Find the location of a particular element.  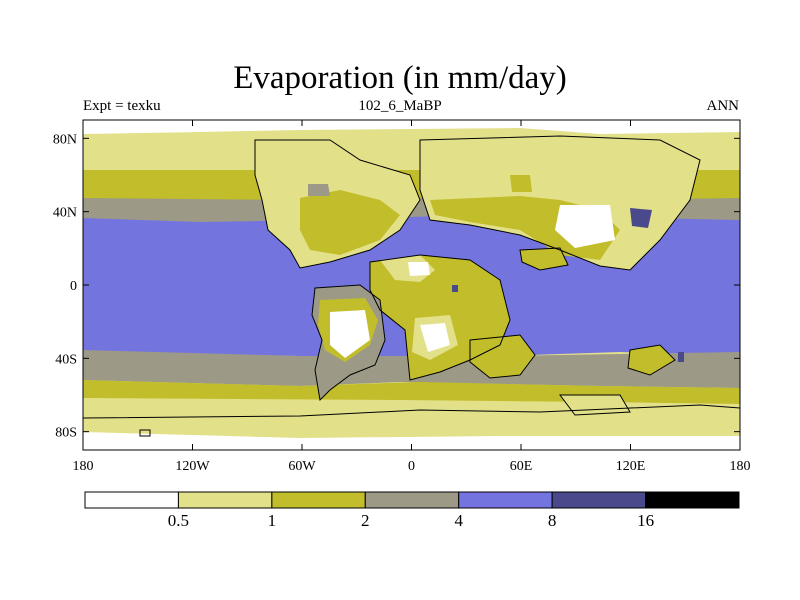

lat-tick-label: 40N is located at coordinates (65, 213).